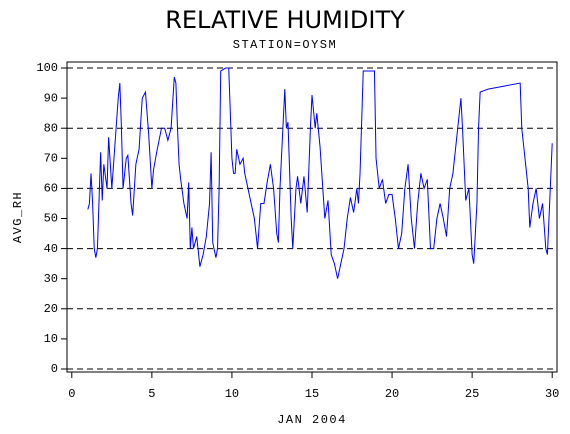 The width and height of the screenshot is (570, 434). I want to click on x-tick-label: 25, so click(472, 394).